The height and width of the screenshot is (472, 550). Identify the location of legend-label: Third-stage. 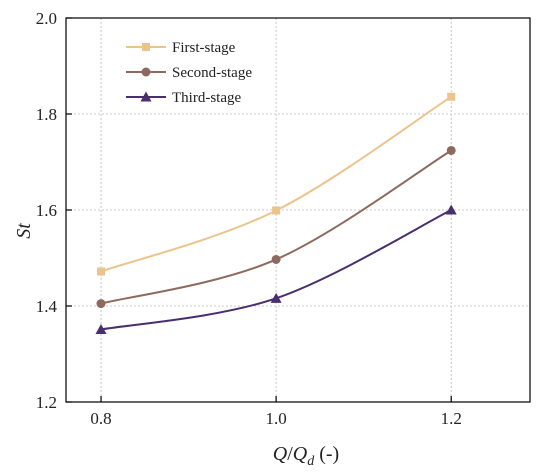
(206, 98).